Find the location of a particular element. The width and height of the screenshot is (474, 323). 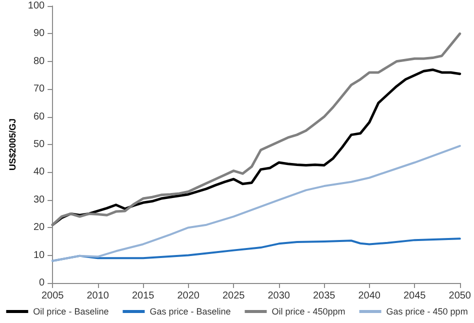

x-tick-label: 2040 is located at coordinates (369, 296).